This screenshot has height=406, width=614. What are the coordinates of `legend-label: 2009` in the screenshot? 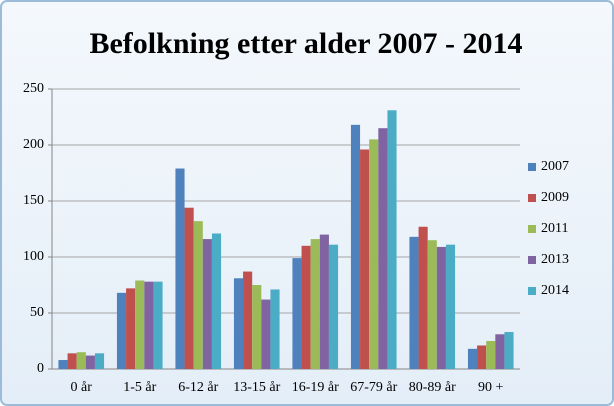 It's located at (555, 197).